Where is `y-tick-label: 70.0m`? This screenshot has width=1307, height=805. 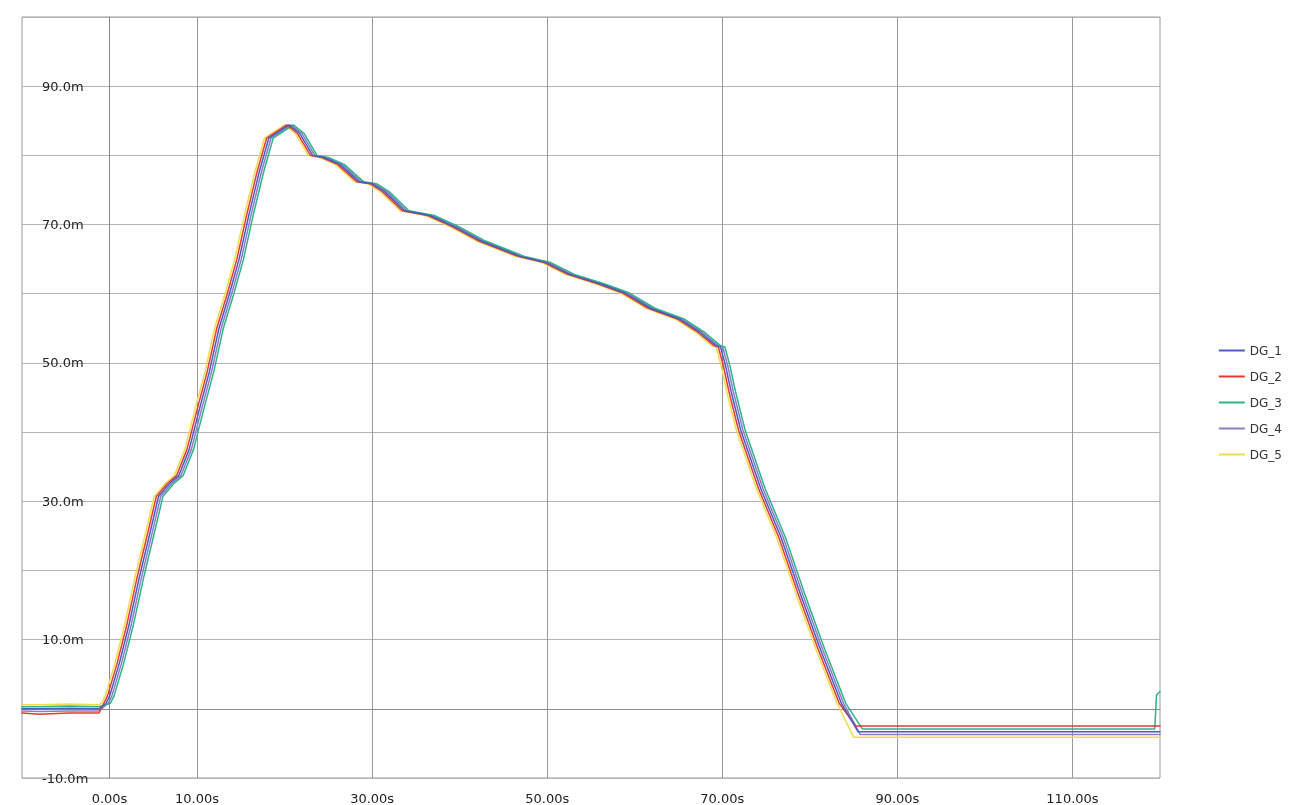
y-tick-label: 70.0m is located at coordinates (63, 225).